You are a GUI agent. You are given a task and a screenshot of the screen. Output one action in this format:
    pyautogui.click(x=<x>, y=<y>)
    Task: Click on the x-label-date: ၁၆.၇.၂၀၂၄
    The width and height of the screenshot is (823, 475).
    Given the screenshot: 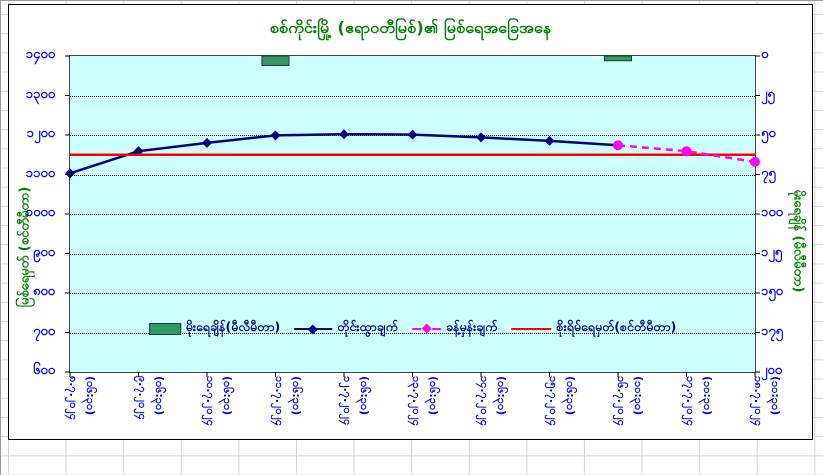 What is the action you would take?
    pyautogui.click(x=621, y=401)
    